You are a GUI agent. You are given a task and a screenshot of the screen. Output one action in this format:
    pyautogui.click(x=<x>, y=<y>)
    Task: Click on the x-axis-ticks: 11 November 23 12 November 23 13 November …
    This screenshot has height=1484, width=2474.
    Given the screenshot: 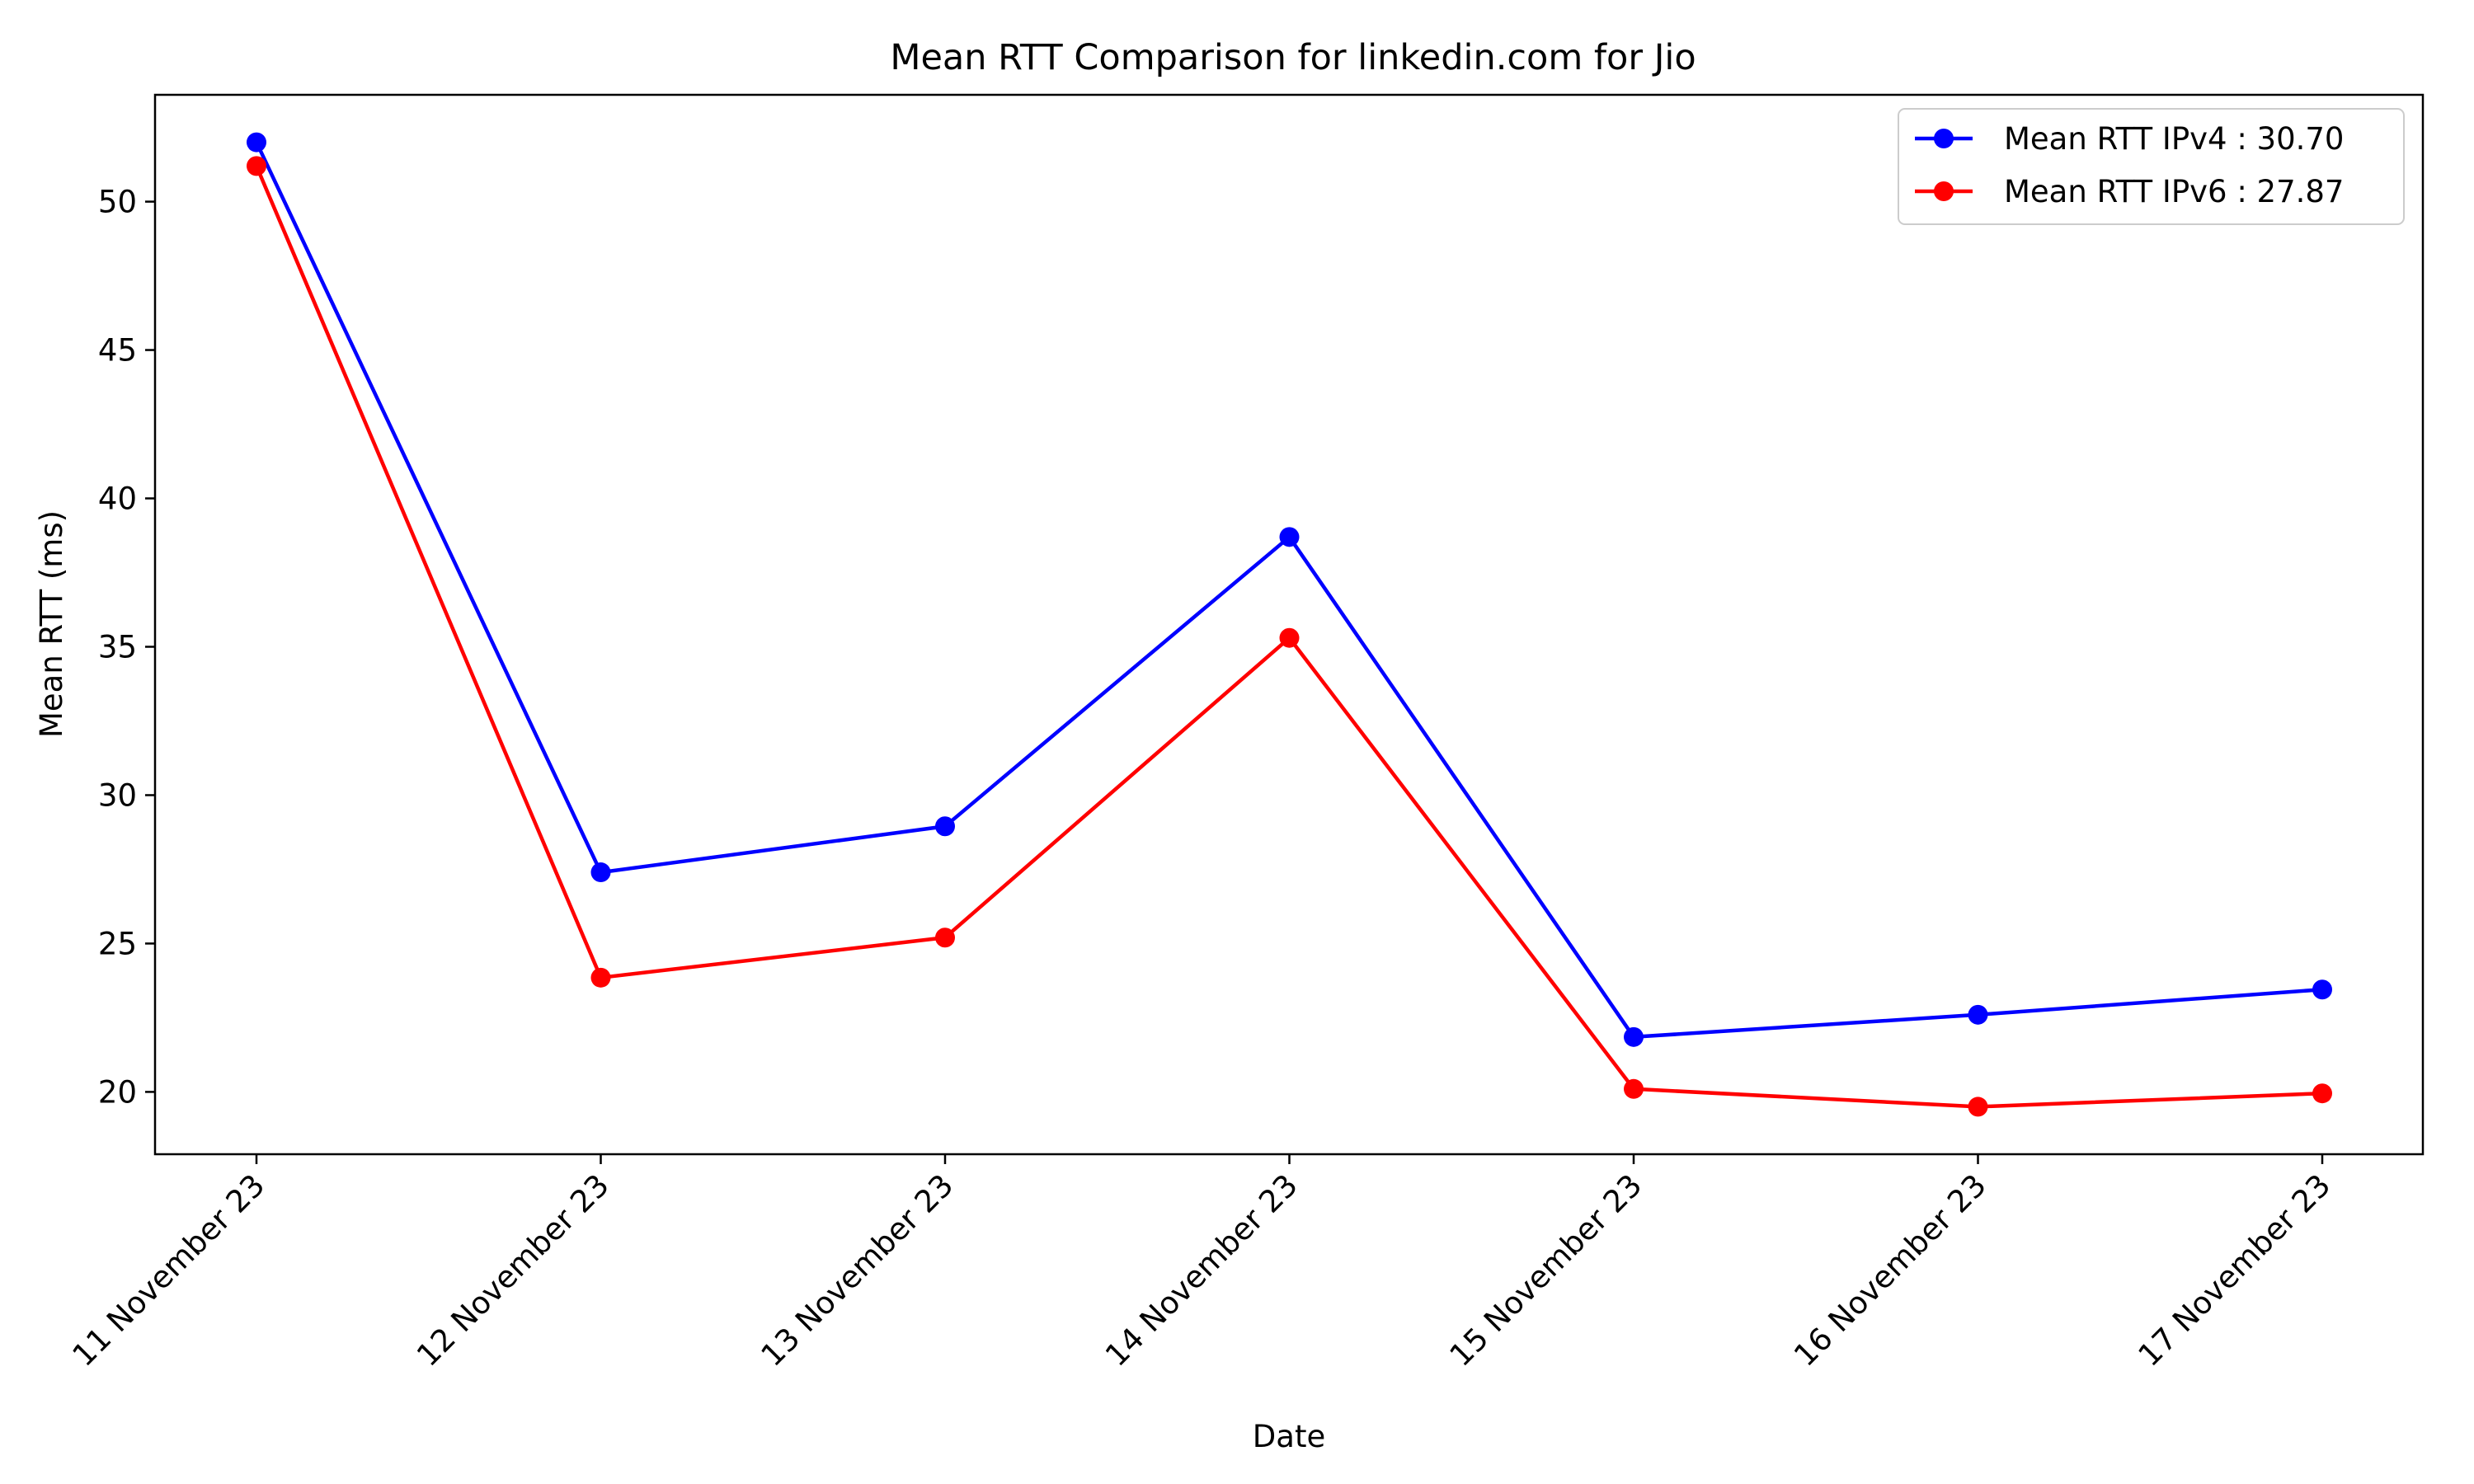 What is the action you would take?
    pyautogui.click(x=1202, y=1264)
    